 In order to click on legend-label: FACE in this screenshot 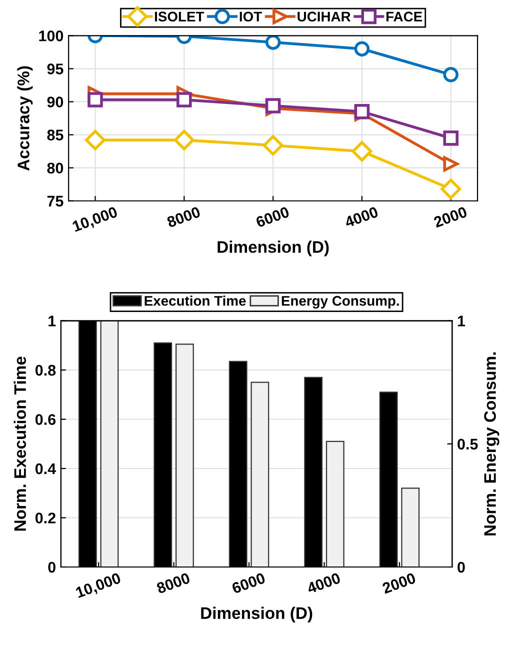, I will do `click(404, 17)`.